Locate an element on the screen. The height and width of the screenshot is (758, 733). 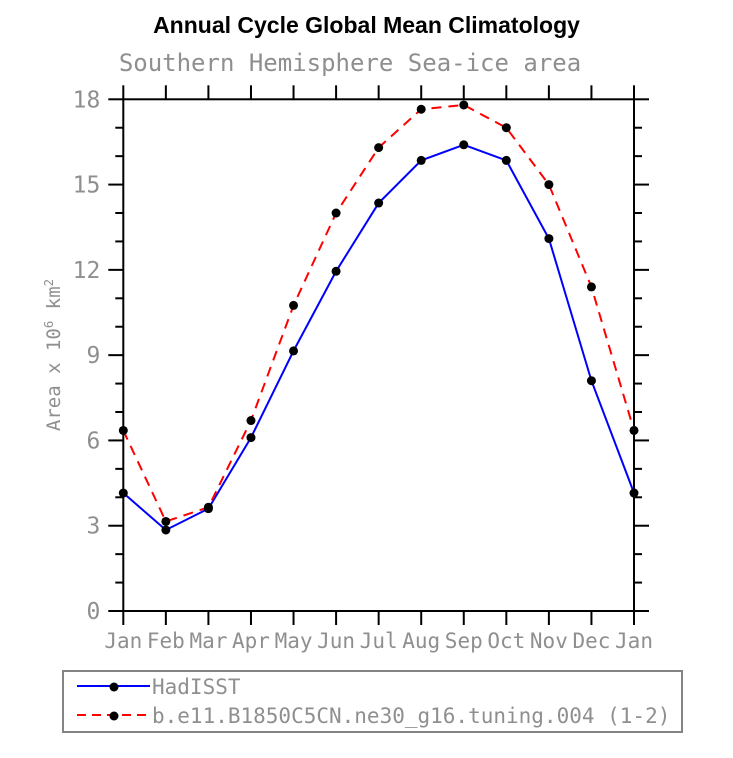
y-axis-title: Area x 106 km2 is located at coordinates (53, 355).